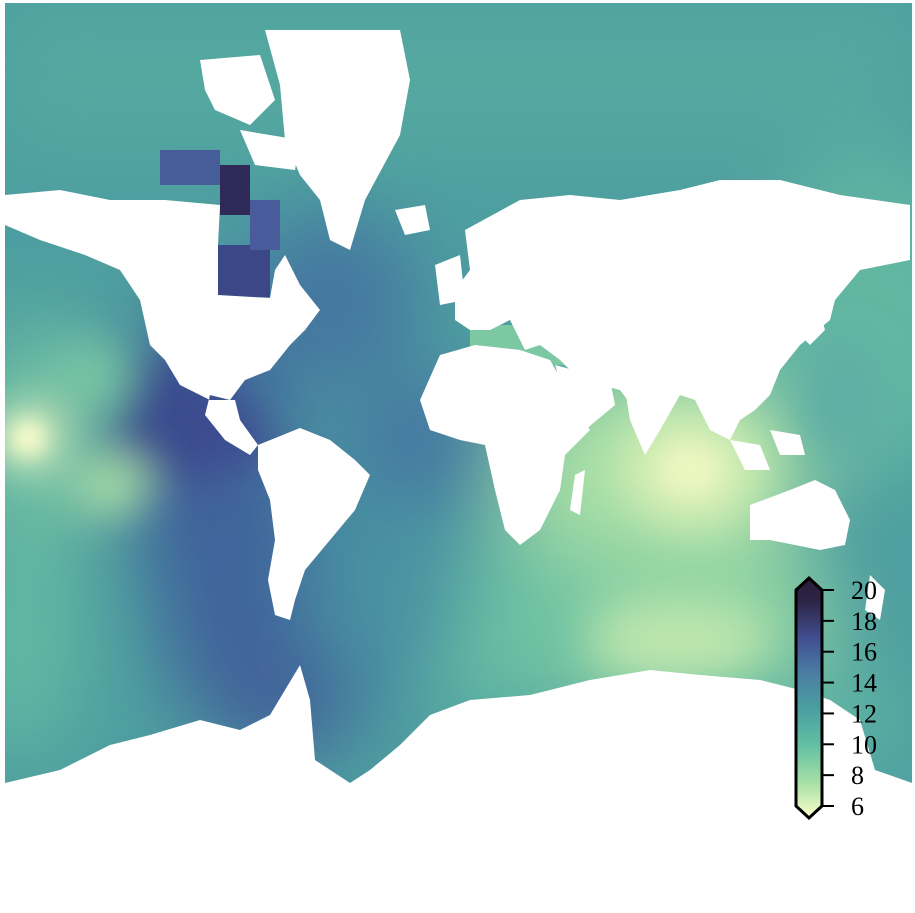 Image resolution: width=915 pixels, height=913 pixels. What do you see at coordinates (337, 140) in the screenshot?
I see `land-greenland` at bounding box center [337, 140].